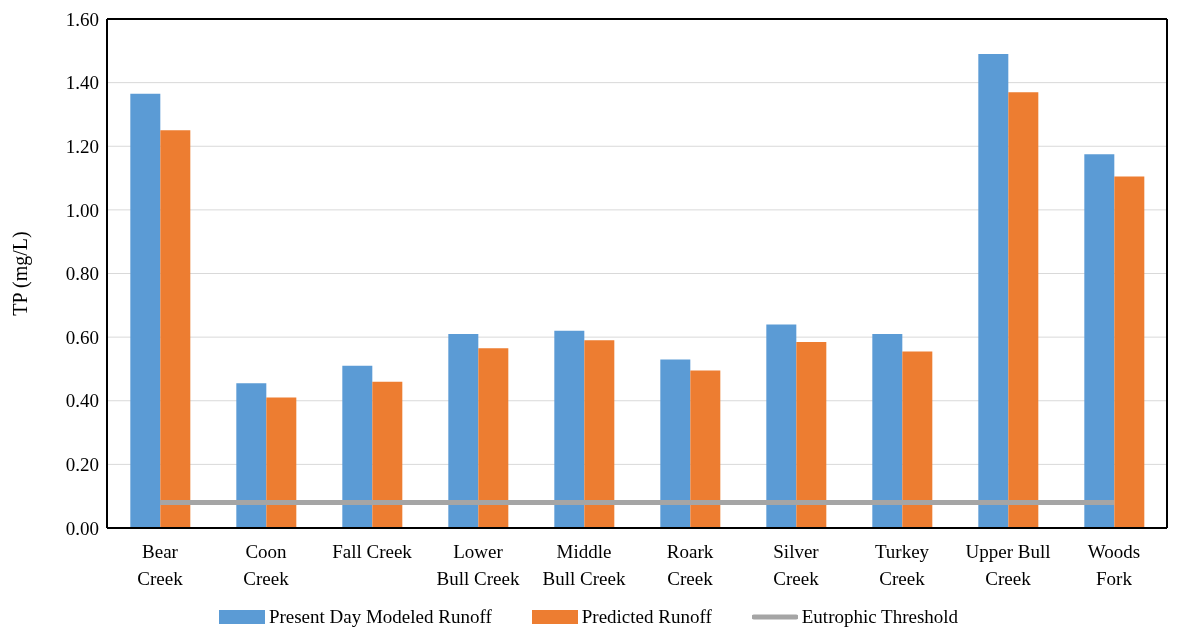 The image size is (1177, 639). Describe the element at coordinates (902, 565) in the screenshot. I see `x-tick-label: Turkey Creek` at that location.